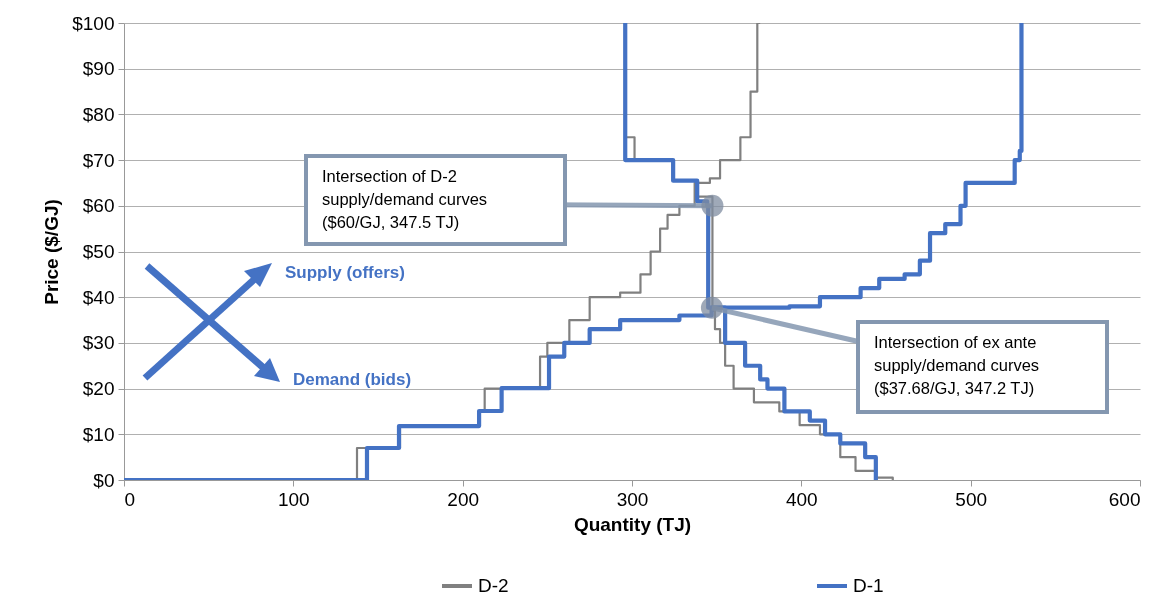 Image resolution: width=1162 pixels, height=598 pixels. What do you see at coordinates (104, 480) in the screenshot?
I see `y-tick-label: $0` at bounding box center [104, 480].